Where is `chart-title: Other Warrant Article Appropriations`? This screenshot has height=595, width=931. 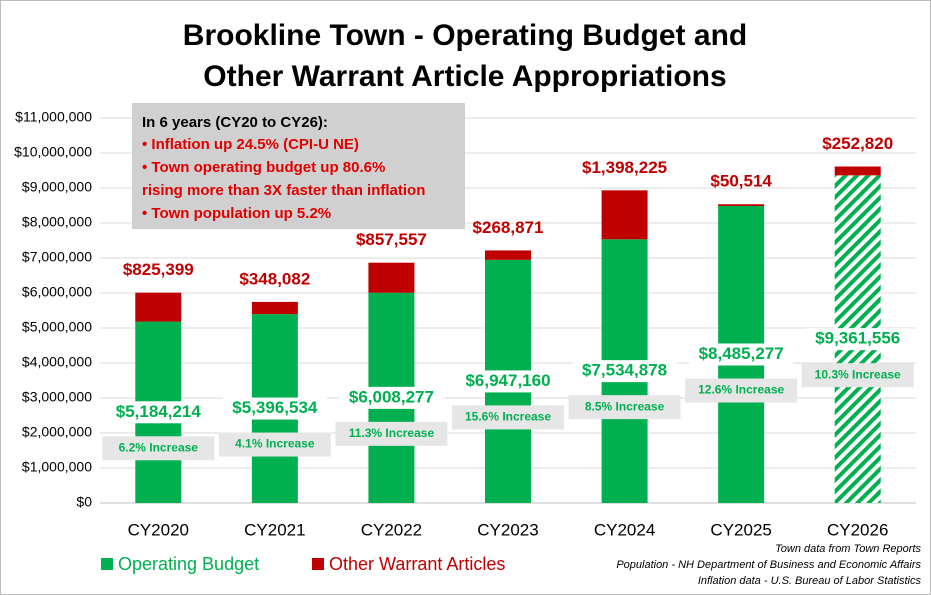
chart-title: Other Warrant Article Appropriations is located at coordinates (464, 76).